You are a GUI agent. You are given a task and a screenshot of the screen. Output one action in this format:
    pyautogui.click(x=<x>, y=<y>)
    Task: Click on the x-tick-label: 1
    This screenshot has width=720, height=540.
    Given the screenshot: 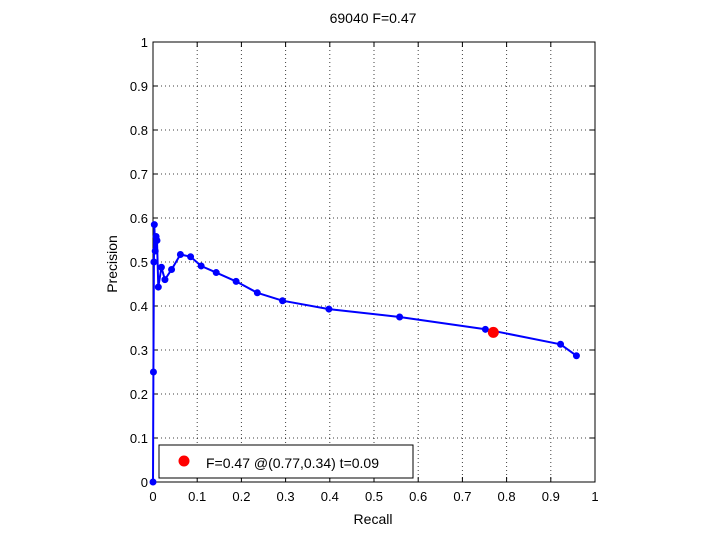 What is the action you would take?
    pyautogui.click(x=594, y=496)
    